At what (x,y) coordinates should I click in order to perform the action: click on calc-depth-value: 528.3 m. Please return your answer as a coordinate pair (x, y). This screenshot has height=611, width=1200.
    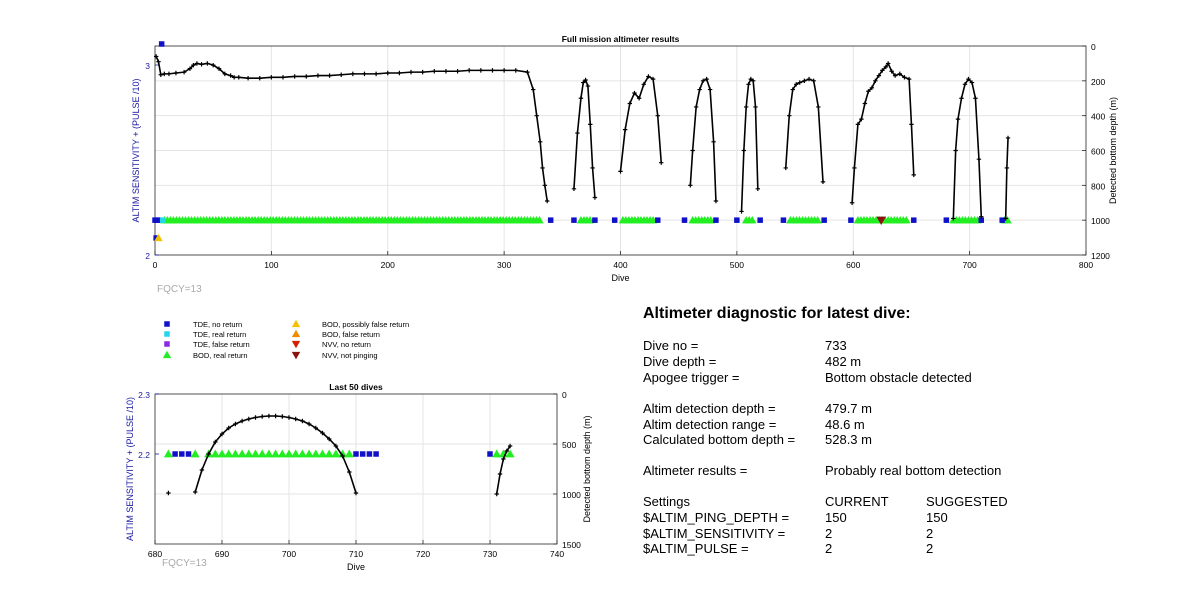
    Looking at the image, I should click on (848, 439).